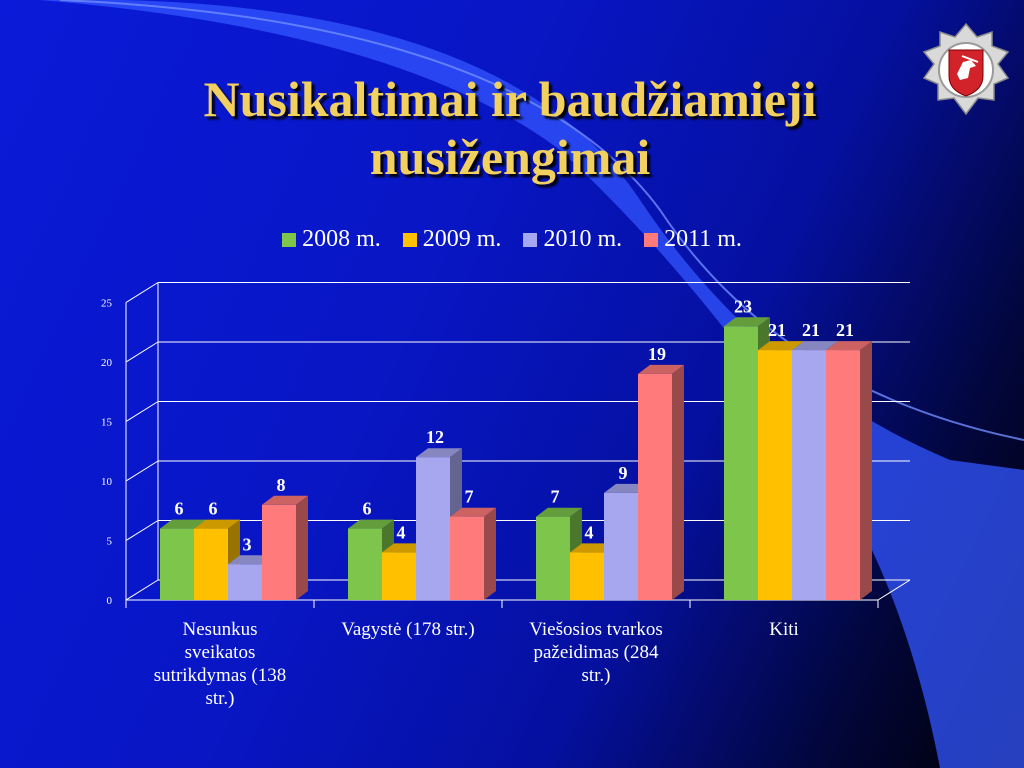 The height and width of the screenshot is (768, 1024). Describe the element at coordinates (657, 354) in the screenshot. I see `data-label: 19` at that location.